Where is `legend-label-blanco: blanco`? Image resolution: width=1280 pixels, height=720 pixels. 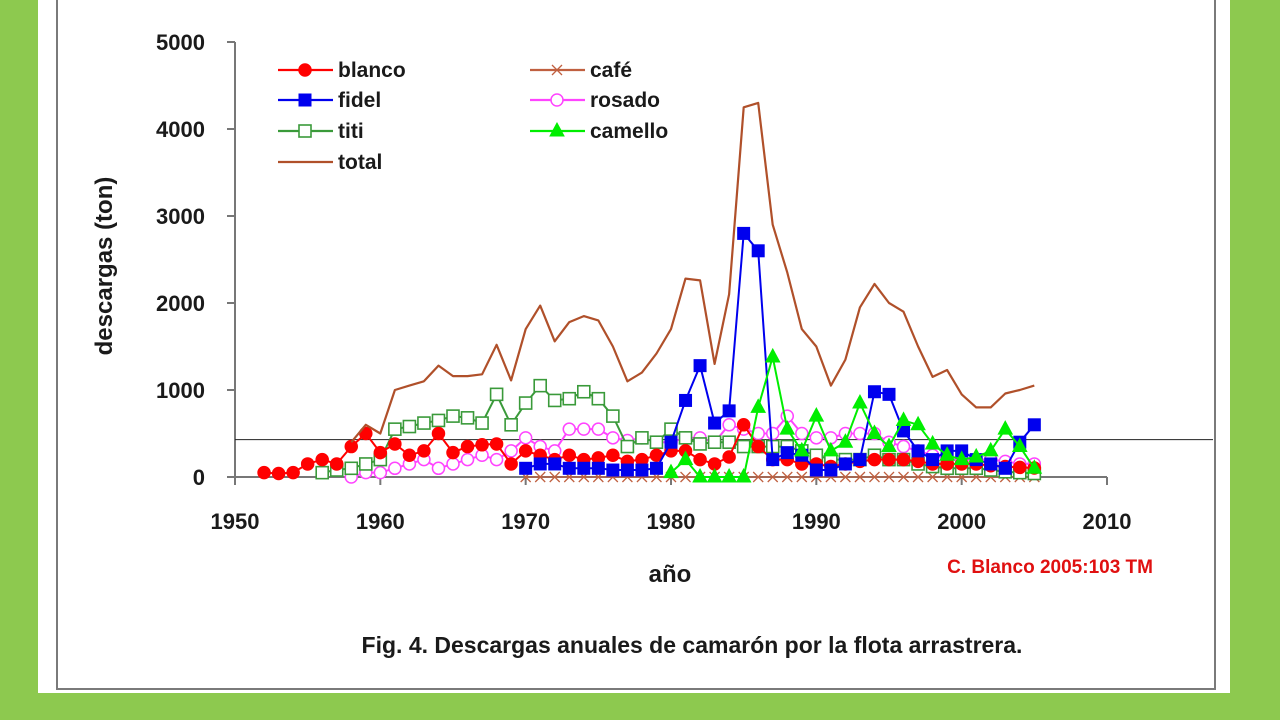 legend-label-blanco: blanco is located at coordinates (372, 70).